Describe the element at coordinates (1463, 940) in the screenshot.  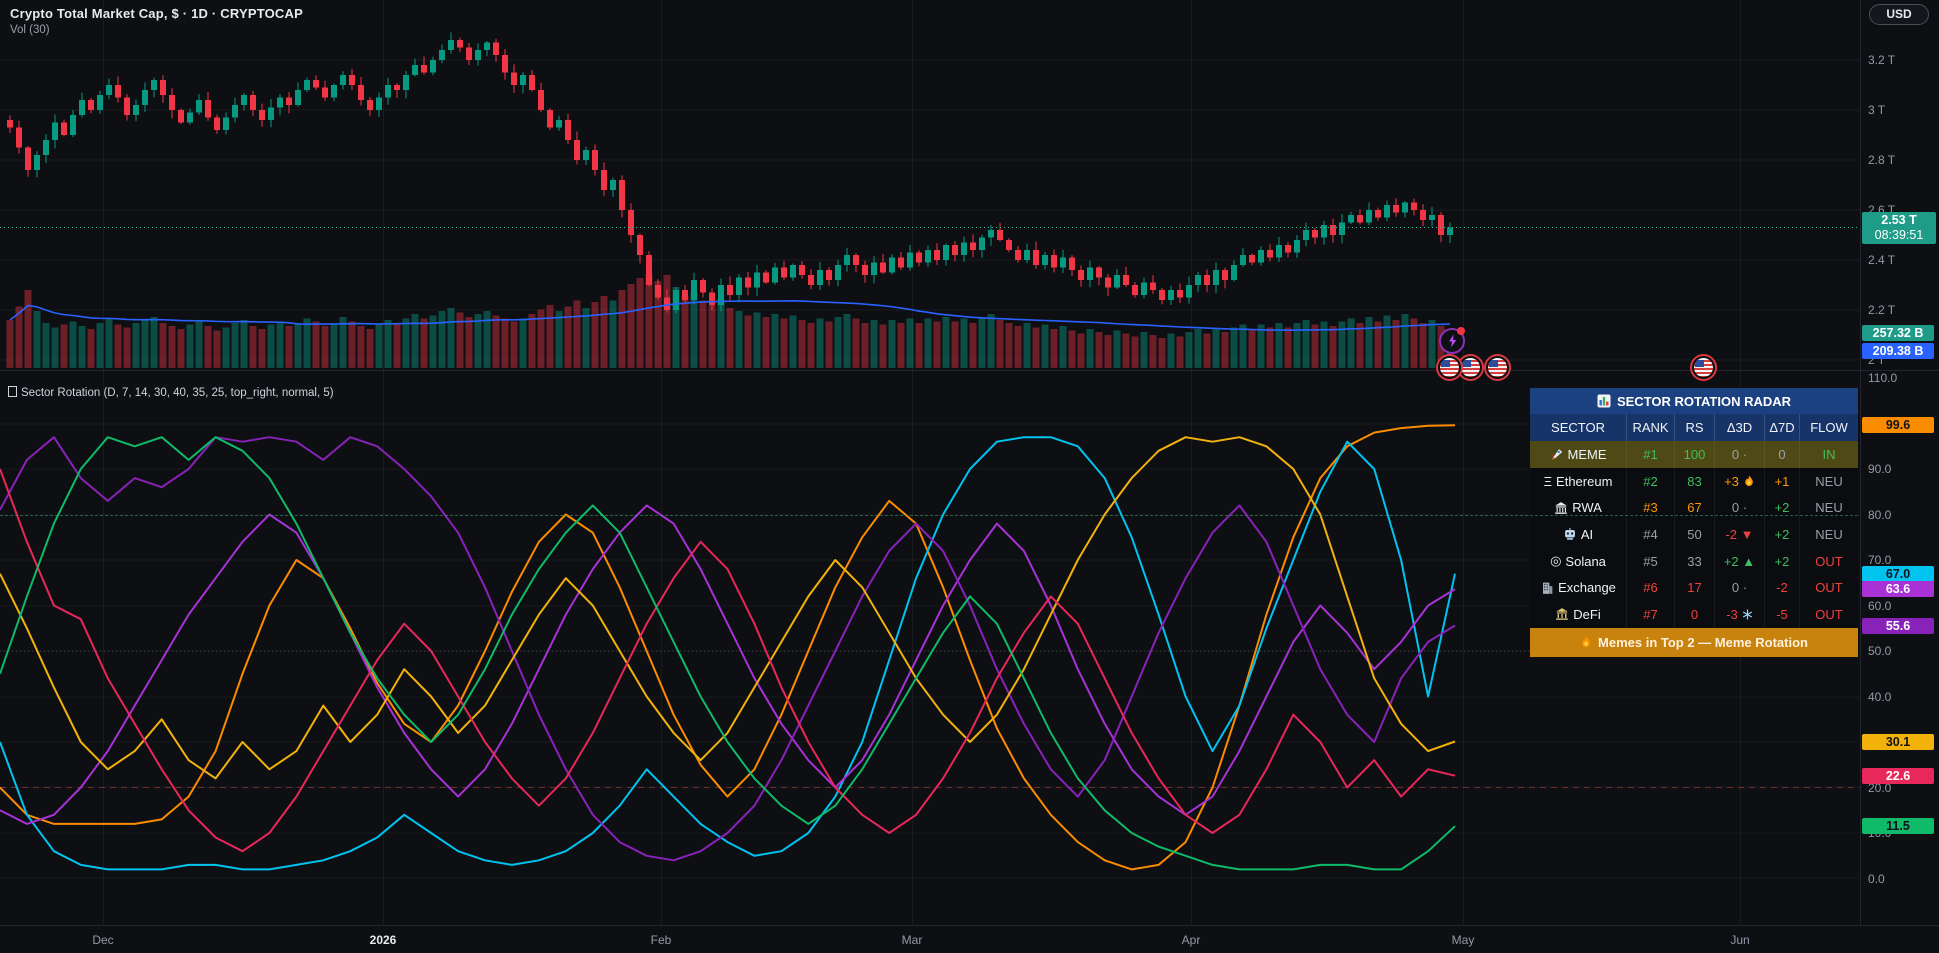
I see `time-axis-label: May` at that location.